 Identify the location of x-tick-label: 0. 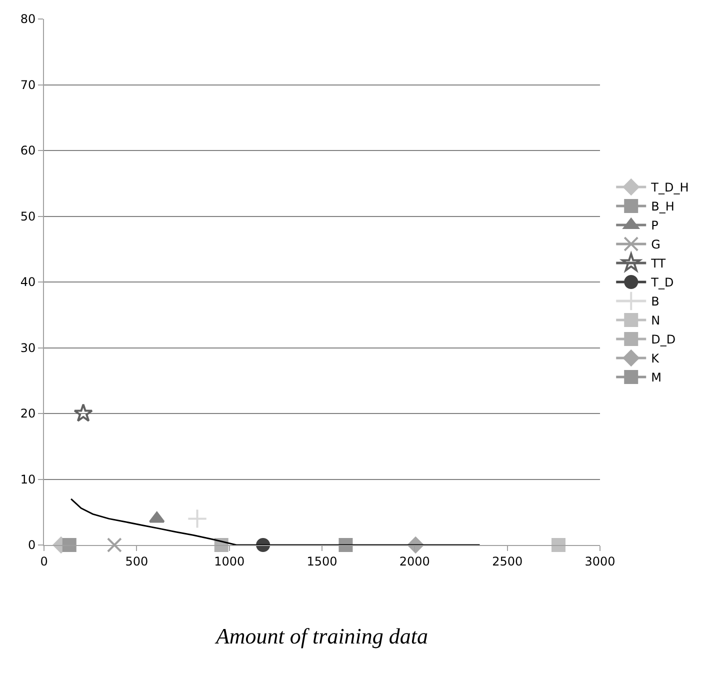
(44, 561).